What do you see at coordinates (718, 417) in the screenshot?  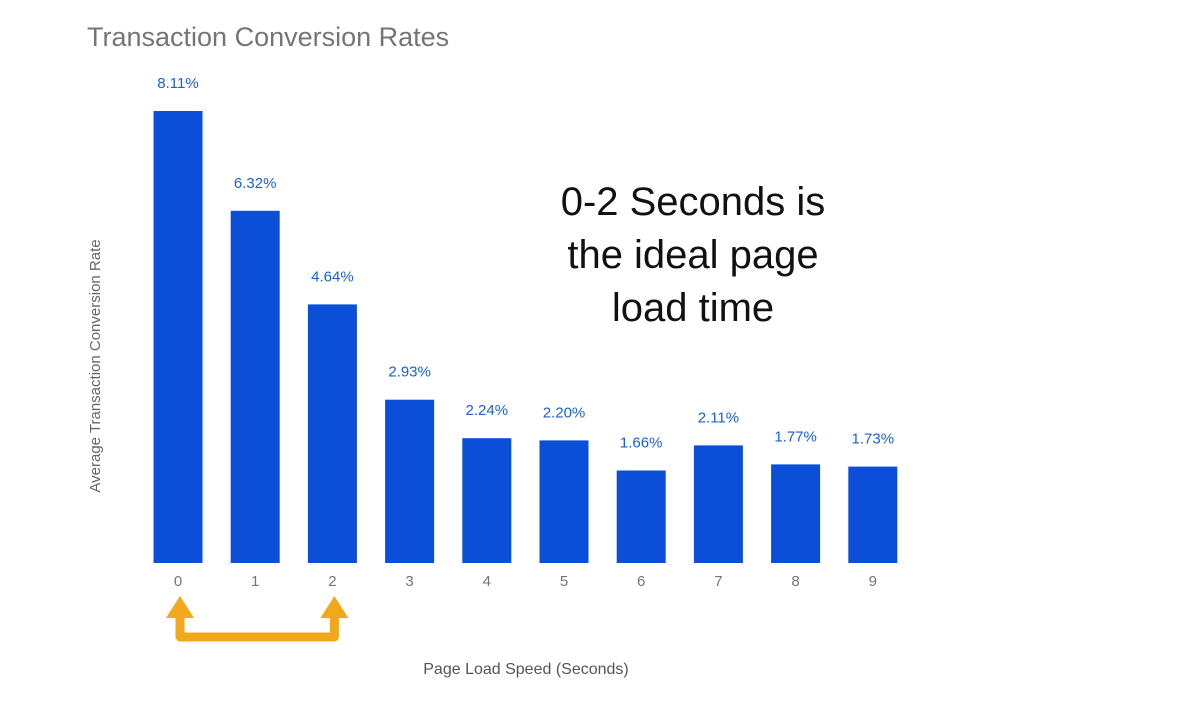 I see `value-label-7: 2.11%` at bounding box center [718, 417].